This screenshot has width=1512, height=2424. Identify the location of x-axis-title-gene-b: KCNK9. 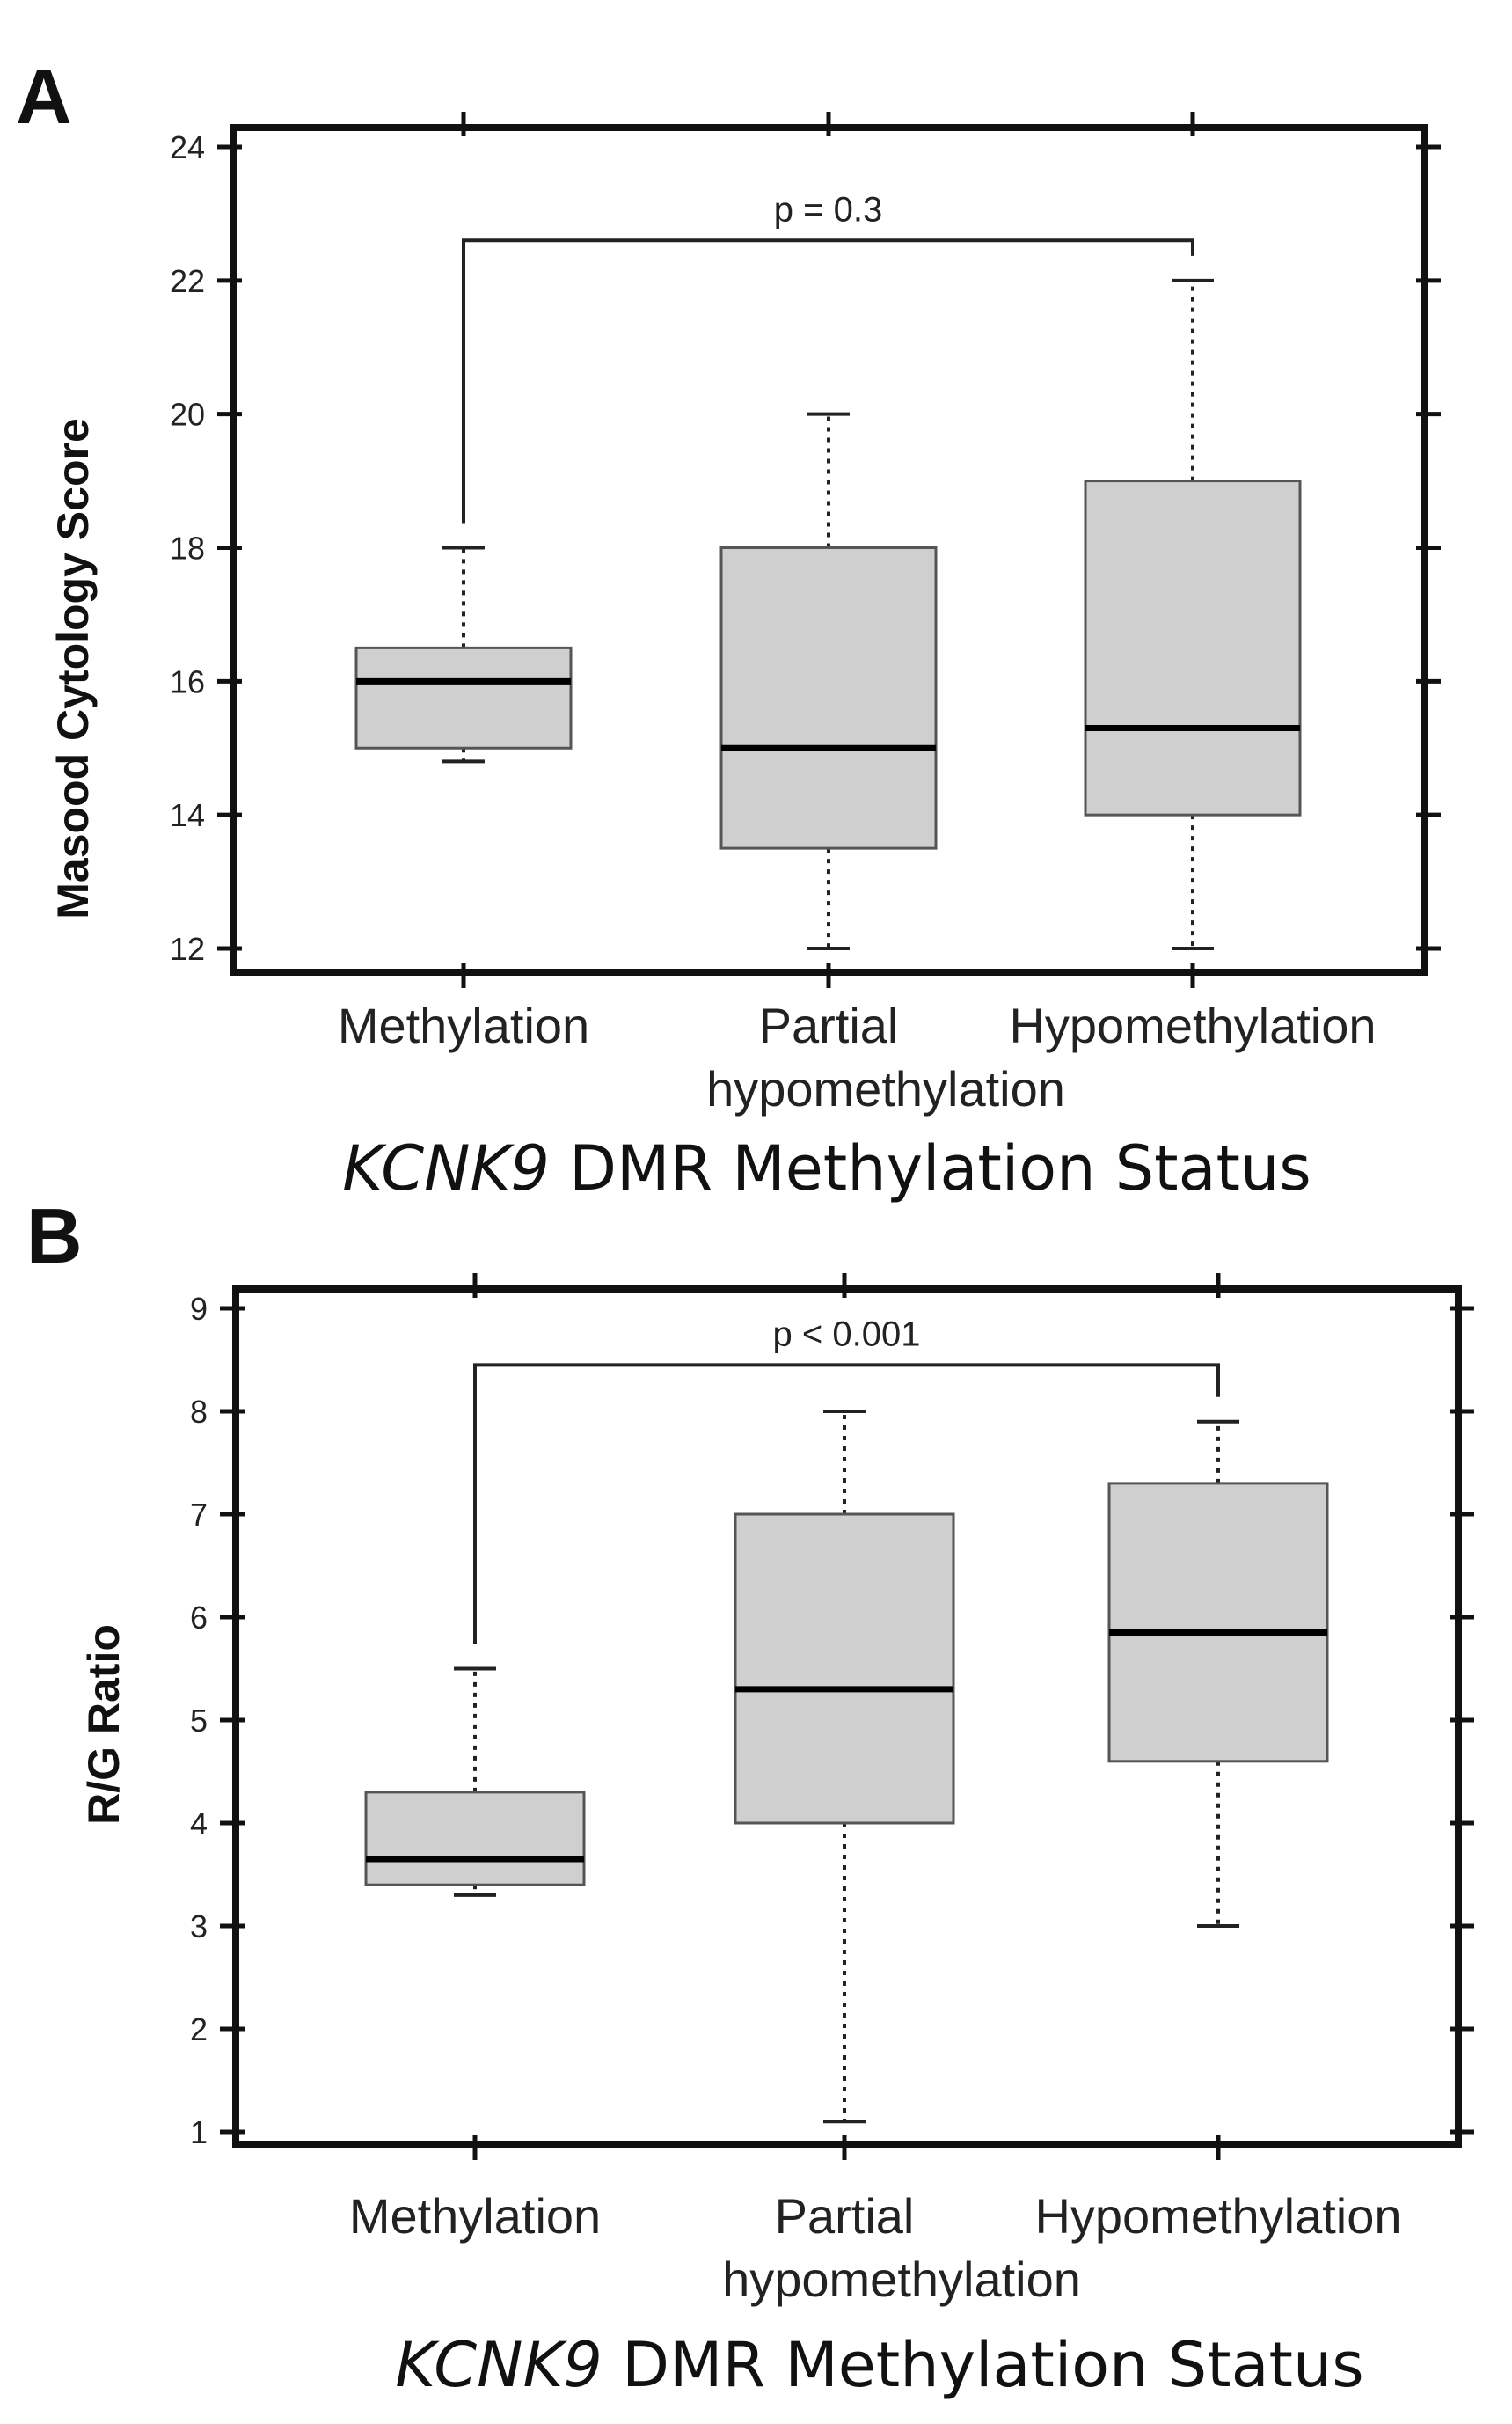
(499, 2365).